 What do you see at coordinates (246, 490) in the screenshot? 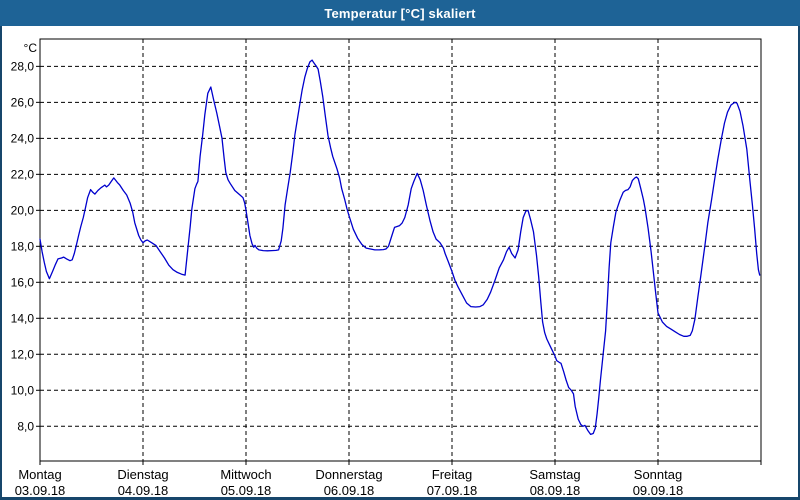
I see `x-axis-date-label: 05.09.18` at bounding box center [246, 490].